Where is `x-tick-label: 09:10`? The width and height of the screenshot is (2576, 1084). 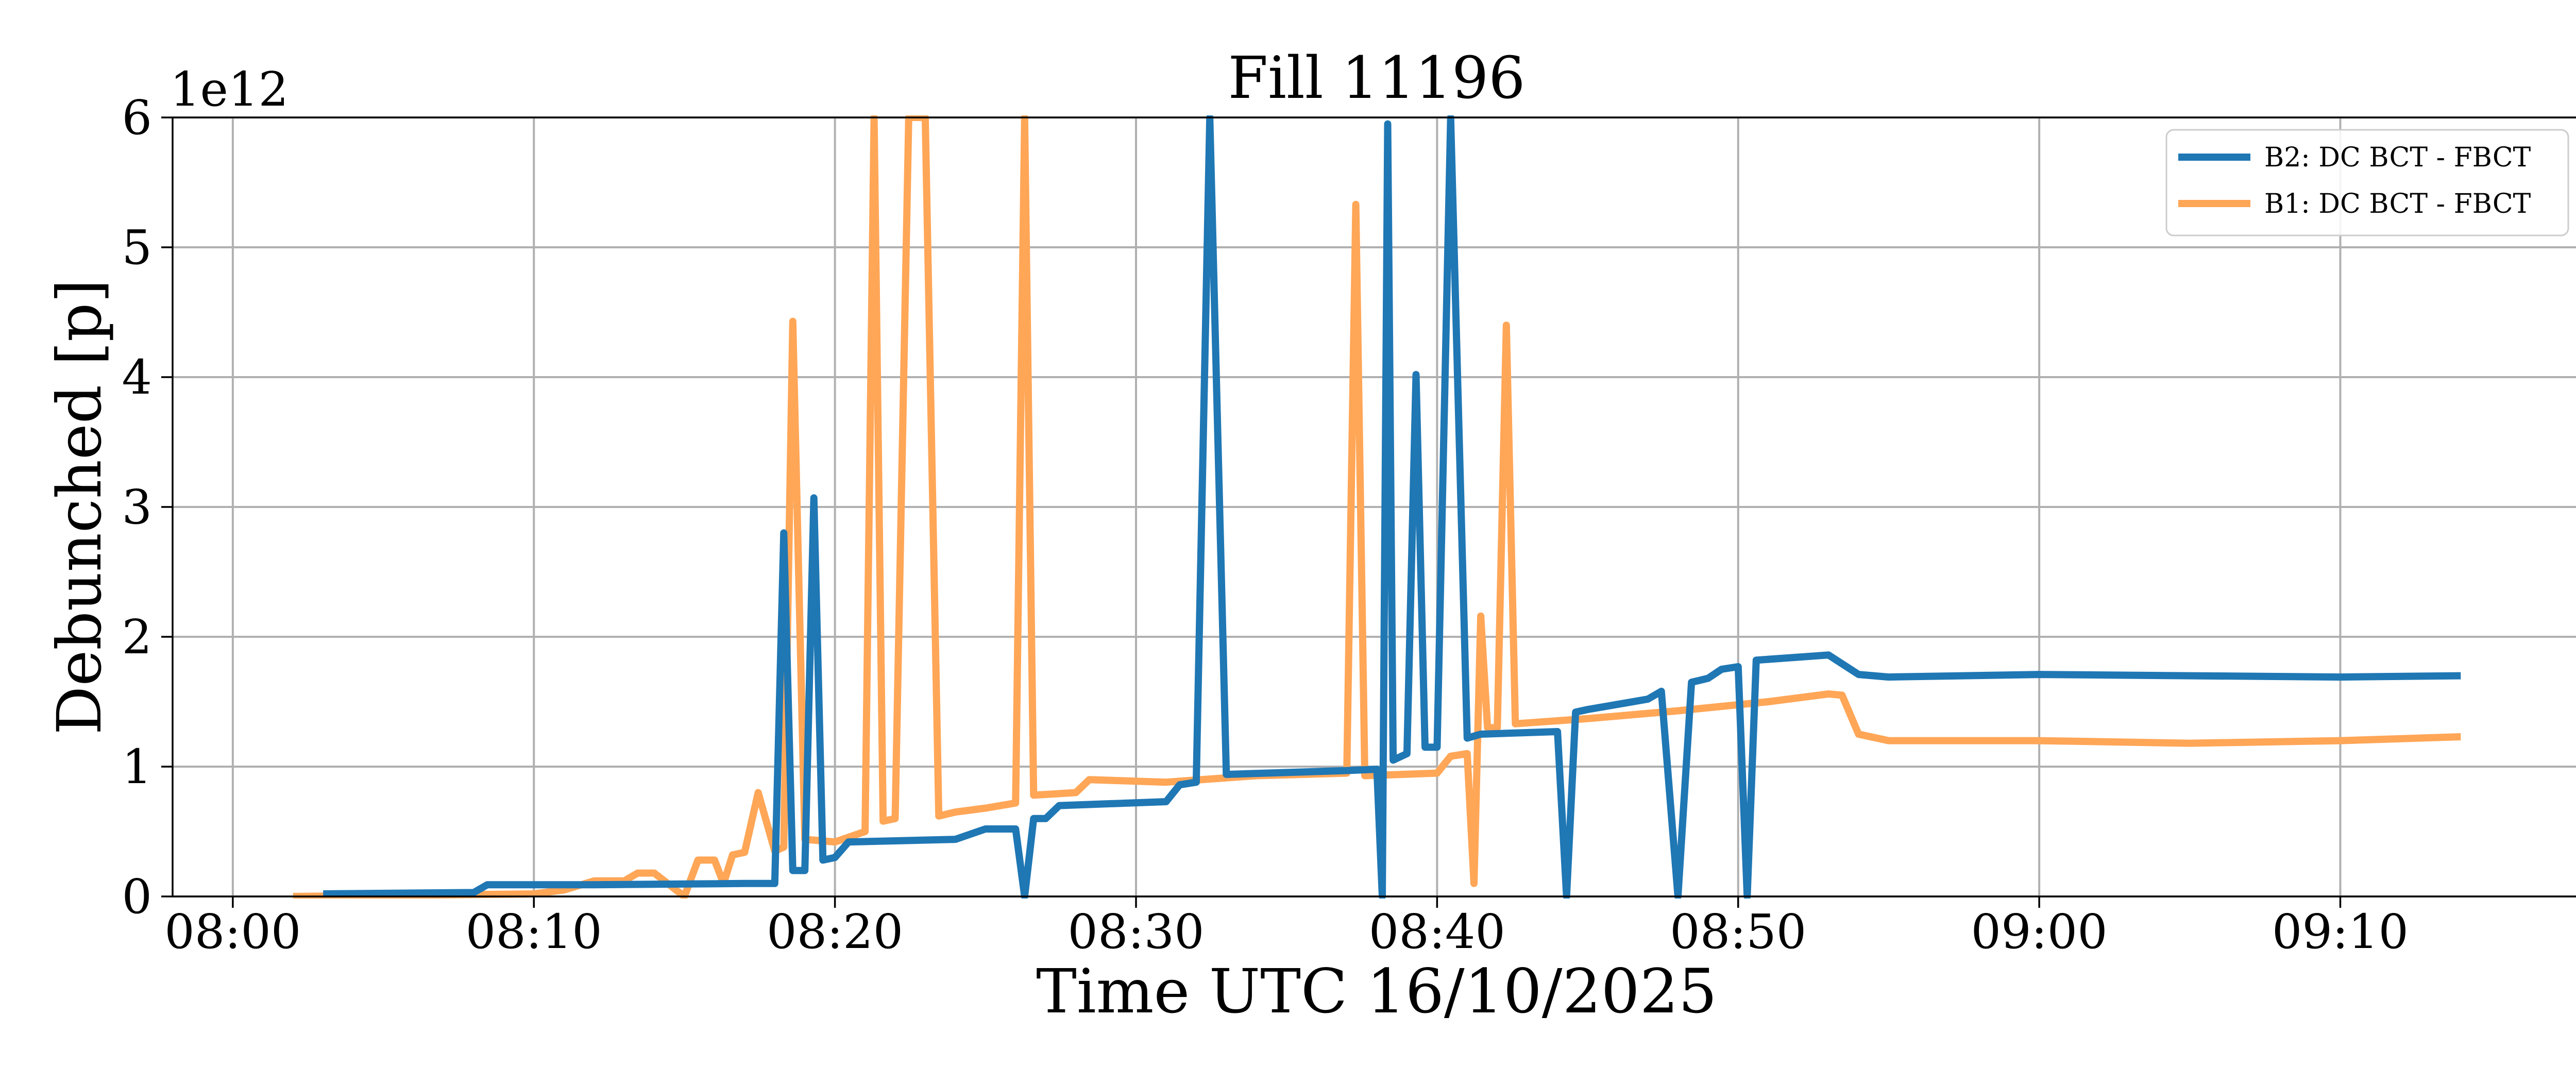 x-tick-label: 09:10 is located at coordinates (2340, 931).